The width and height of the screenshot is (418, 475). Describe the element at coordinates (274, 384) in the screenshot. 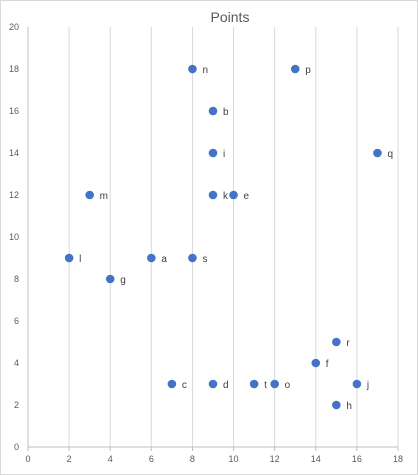

I see `data-point-o` at that location.